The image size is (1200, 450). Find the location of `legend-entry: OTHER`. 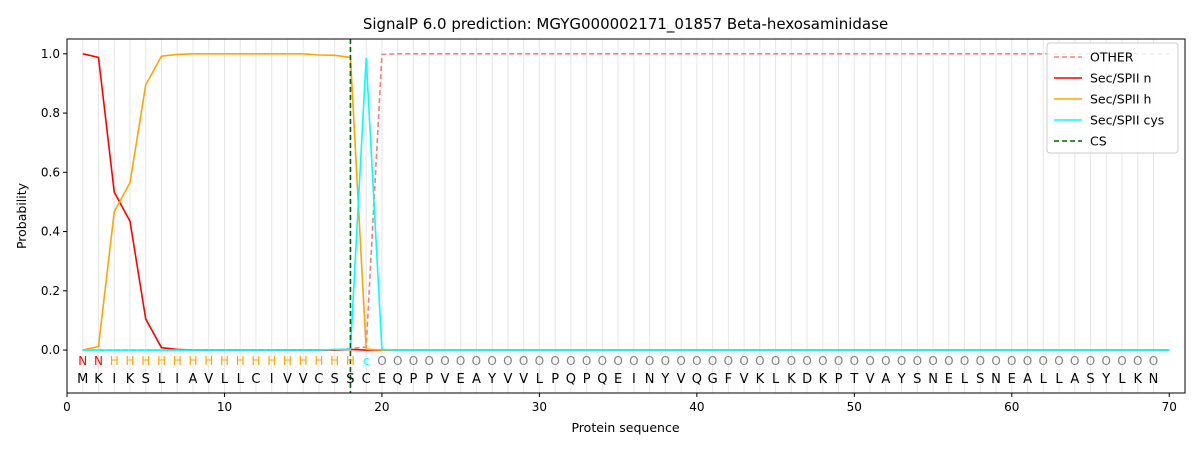

legend-entry: OTHER is located at coordinates (1112, 57).